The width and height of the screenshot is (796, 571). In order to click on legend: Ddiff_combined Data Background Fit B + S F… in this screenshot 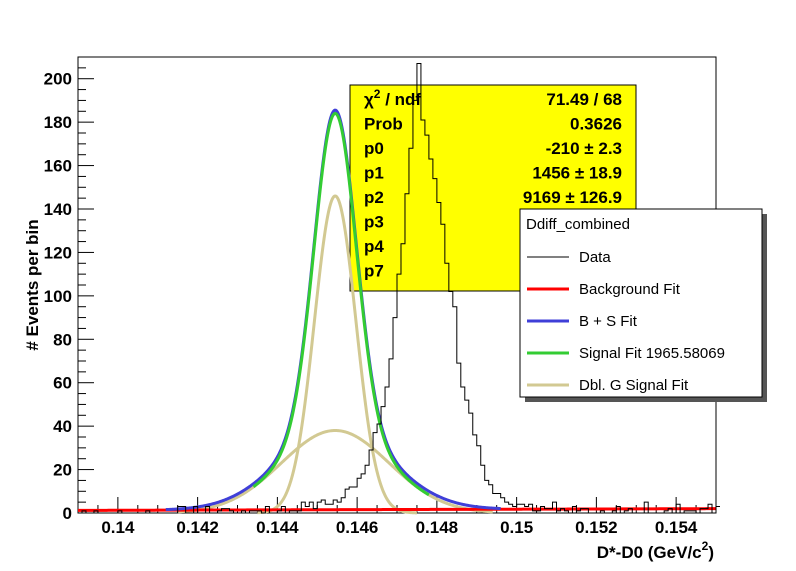, I will do `click(643, 305)`.